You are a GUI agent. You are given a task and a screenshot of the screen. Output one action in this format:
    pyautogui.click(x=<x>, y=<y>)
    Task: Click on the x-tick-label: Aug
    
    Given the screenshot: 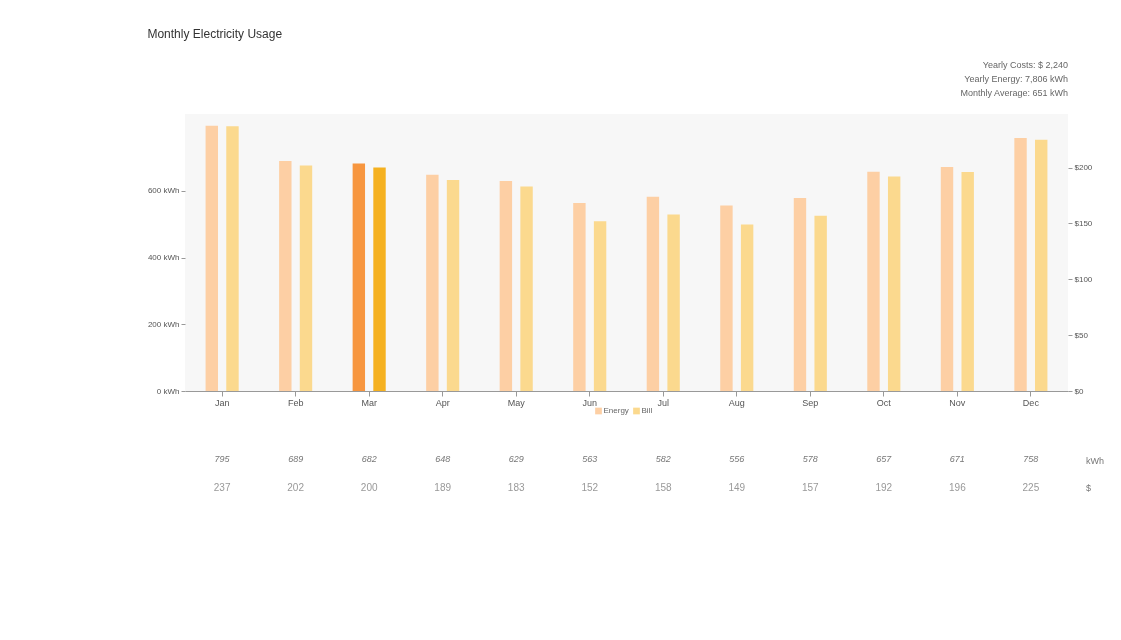 What is the action you would take?
    pyautogui.click(x=736, y=402)
    